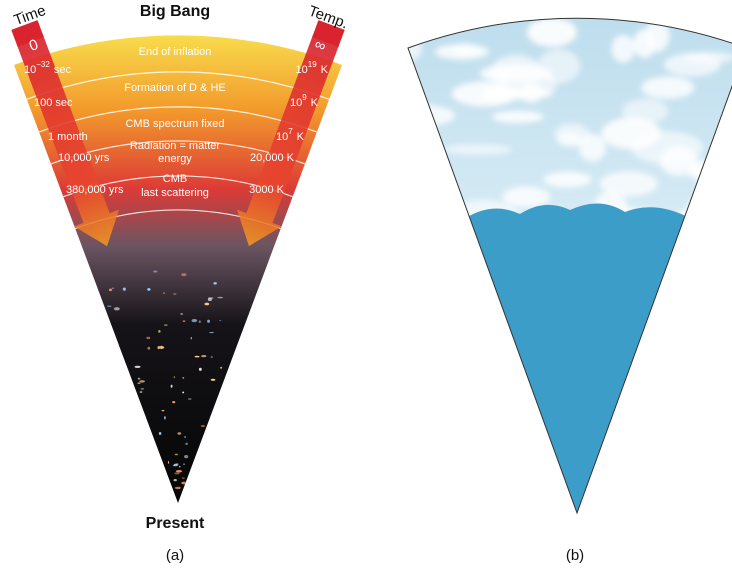 Image resolution: width=732 pixels, height=570 pixels. What do you see at coordinates (43, 64) in the screenshot?
I see `label-exponent: −32` at bounding box center [43, 64].